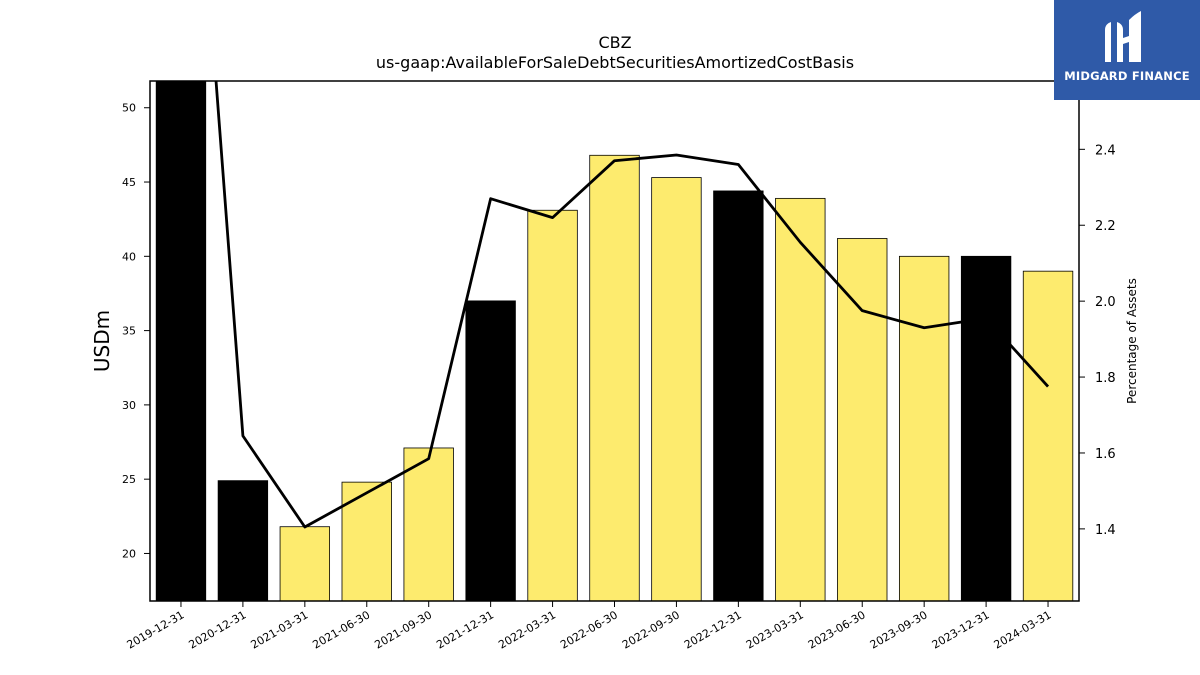  What do you see at coordinates (837, 629) in the screenshot?
I see `x-tick-label: 2023-06-30` at bounding box center [837, 629].